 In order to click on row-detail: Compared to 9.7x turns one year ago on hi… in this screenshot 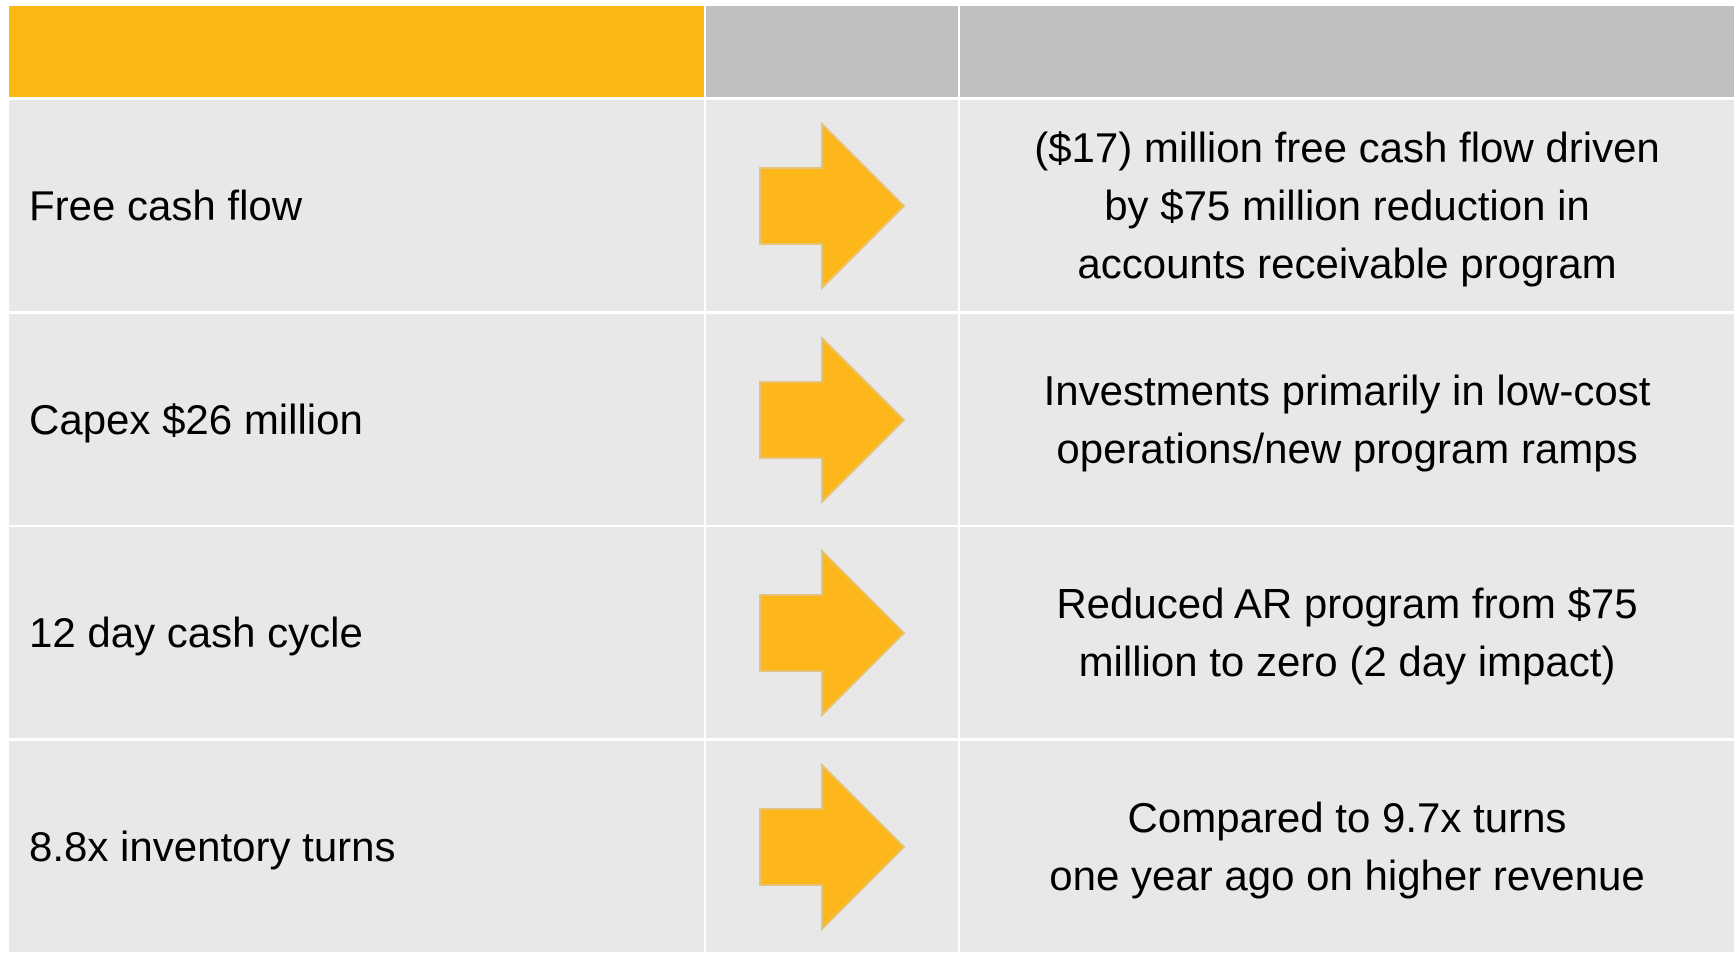, I will do `click(1347, 846)`.